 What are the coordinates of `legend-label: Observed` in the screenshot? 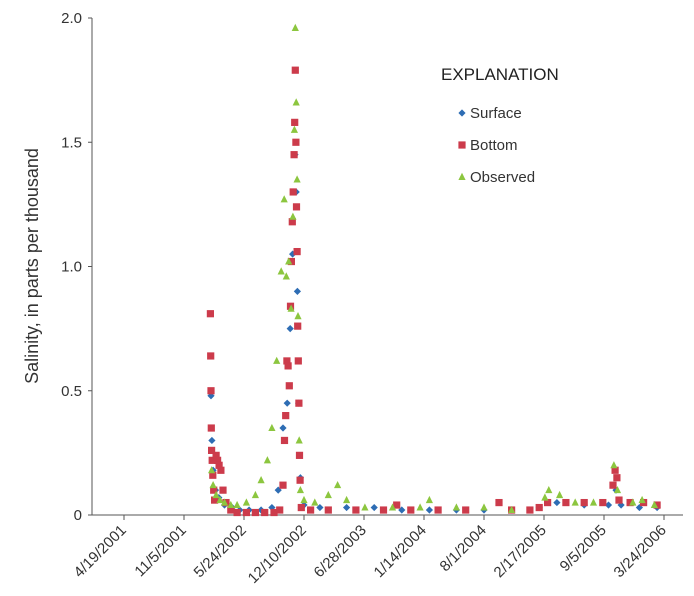 It's located at (502, 177).